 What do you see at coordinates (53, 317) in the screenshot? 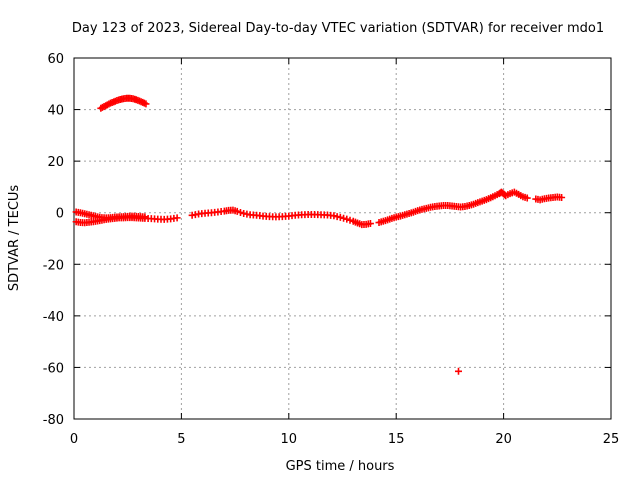
I see `y-tick-label: -40` at bounding box center [53, 317].